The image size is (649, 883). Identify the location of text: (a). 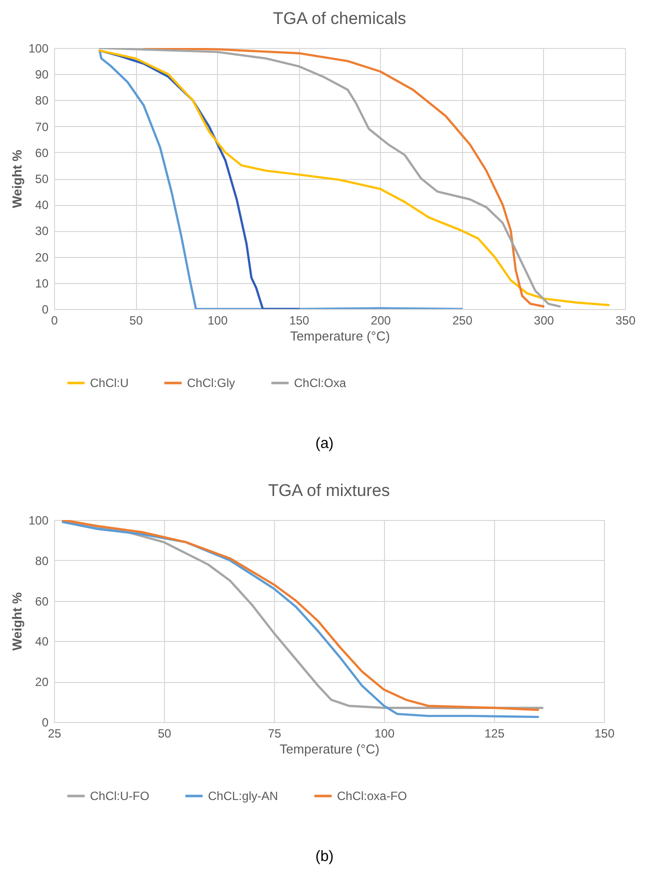
(324, 443).